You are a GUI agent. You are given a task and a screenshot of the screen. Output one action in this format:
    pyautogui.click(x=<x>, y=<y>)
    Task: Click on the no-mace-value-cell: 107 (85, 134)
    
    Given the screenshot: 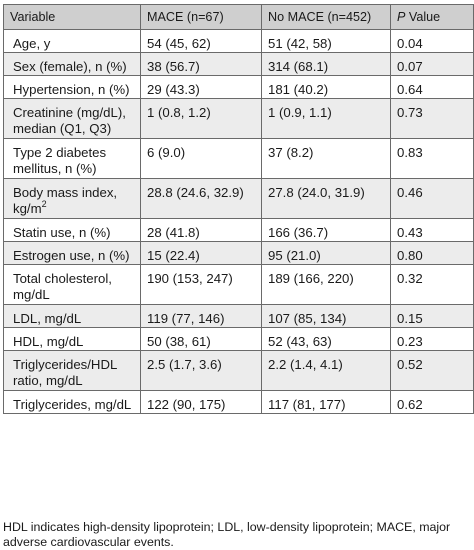 What is the action you would take?
    pyautogui.click(x=326, y=316)
    